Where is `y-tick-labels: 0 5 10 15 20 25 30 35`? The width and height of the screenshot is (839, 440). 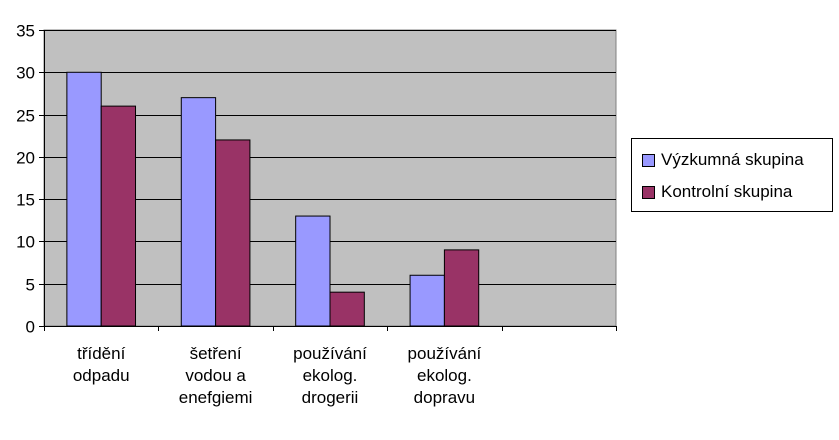 y-tick-labels: 0 5 10 15 20 25 30 35 is located at coordinates (25, 179).